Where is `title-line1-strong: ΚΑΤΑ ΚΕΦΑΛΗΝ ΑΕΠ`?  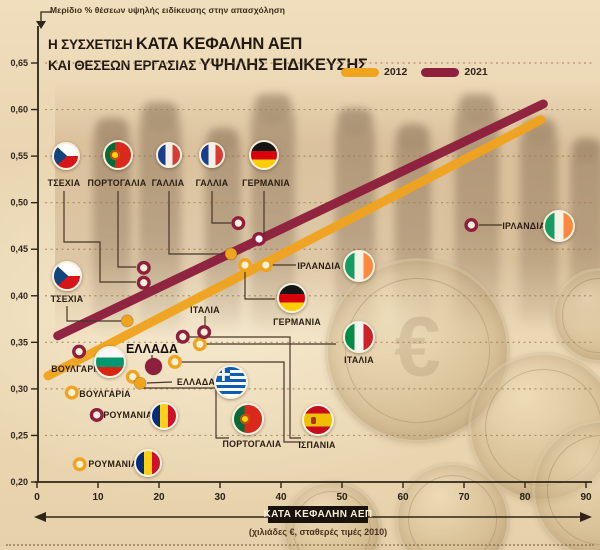 title-line1-strong: ΚΑΤΑ ΚΕΦΑΛΗΝ ΑΕΠ is located at coordinates (219, 44).